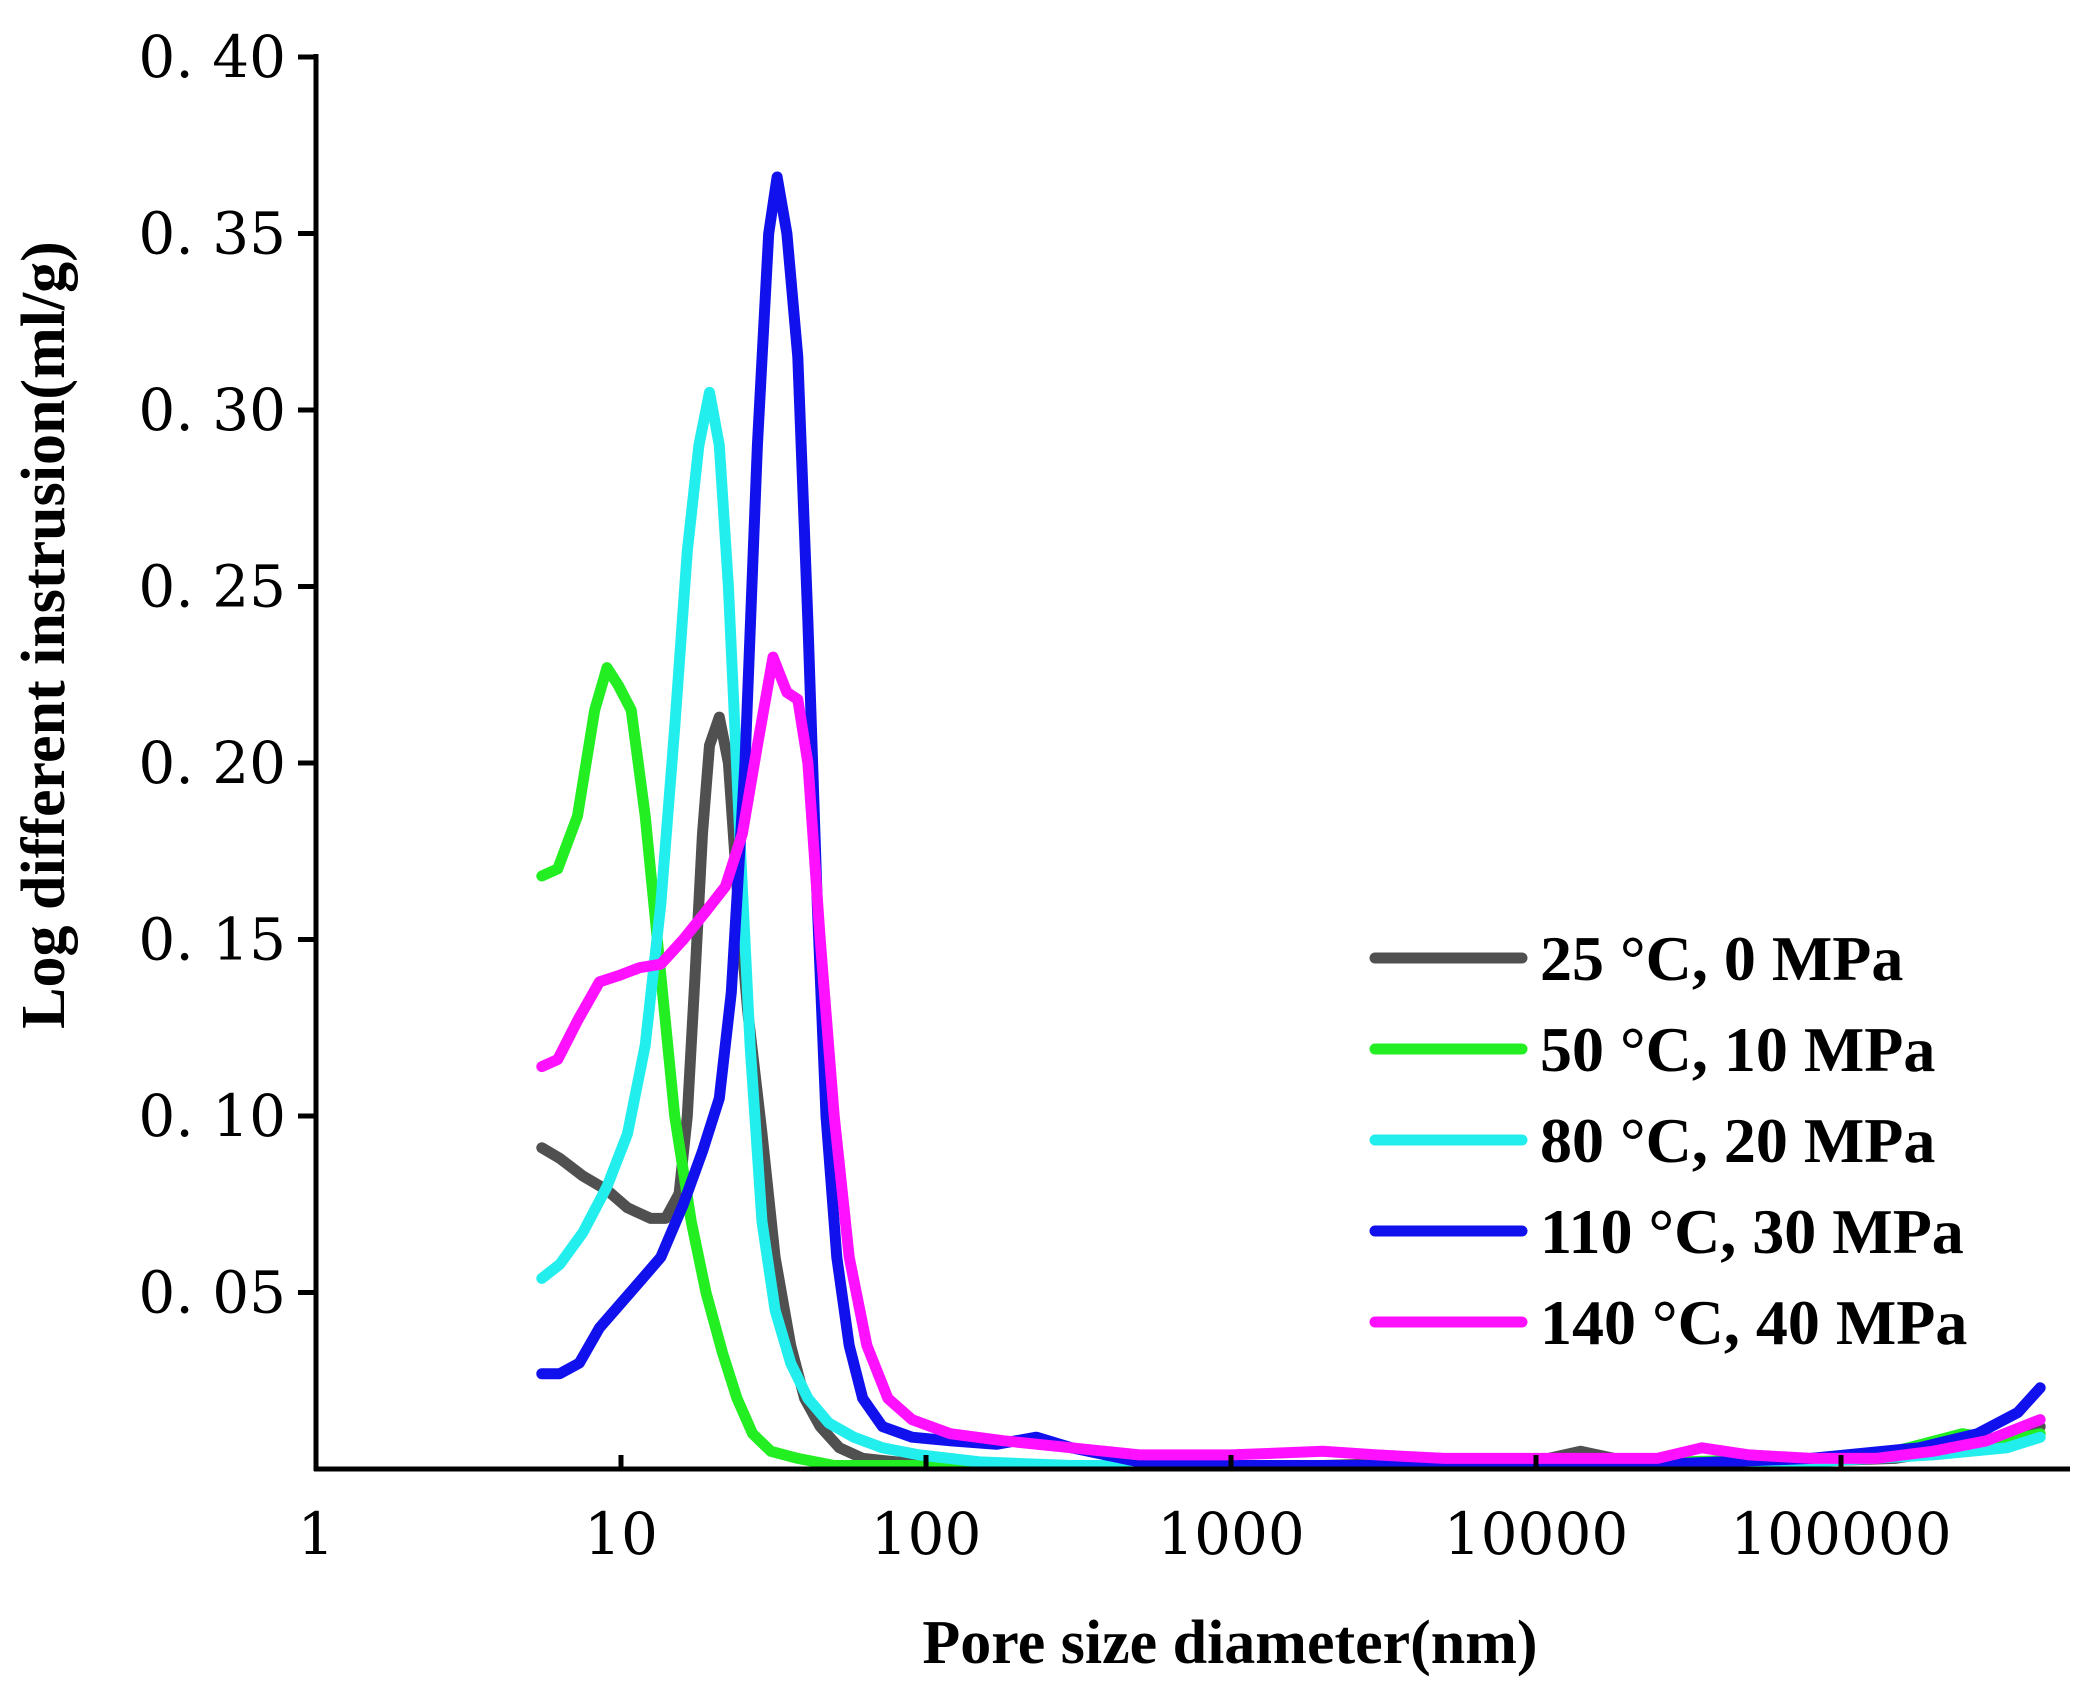 Image resolution: width=2084 pixels, height=1689 pixels. Describe the element at coordinates (1536, 1534) in the screenshot. I see `x-tick-label: 10000` at that location.